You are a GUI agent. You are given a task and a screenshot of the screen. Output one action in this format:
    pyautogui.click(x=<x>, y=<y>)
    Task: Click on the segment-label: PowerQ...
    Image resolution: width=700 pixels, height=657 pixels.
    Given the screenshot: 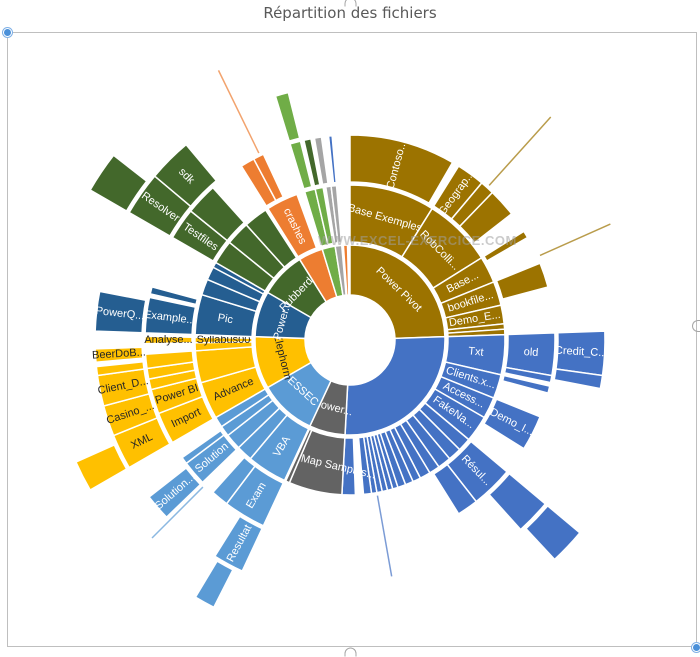 What is the action you would take?
    pyautogui.click(x=120, y=313)
    